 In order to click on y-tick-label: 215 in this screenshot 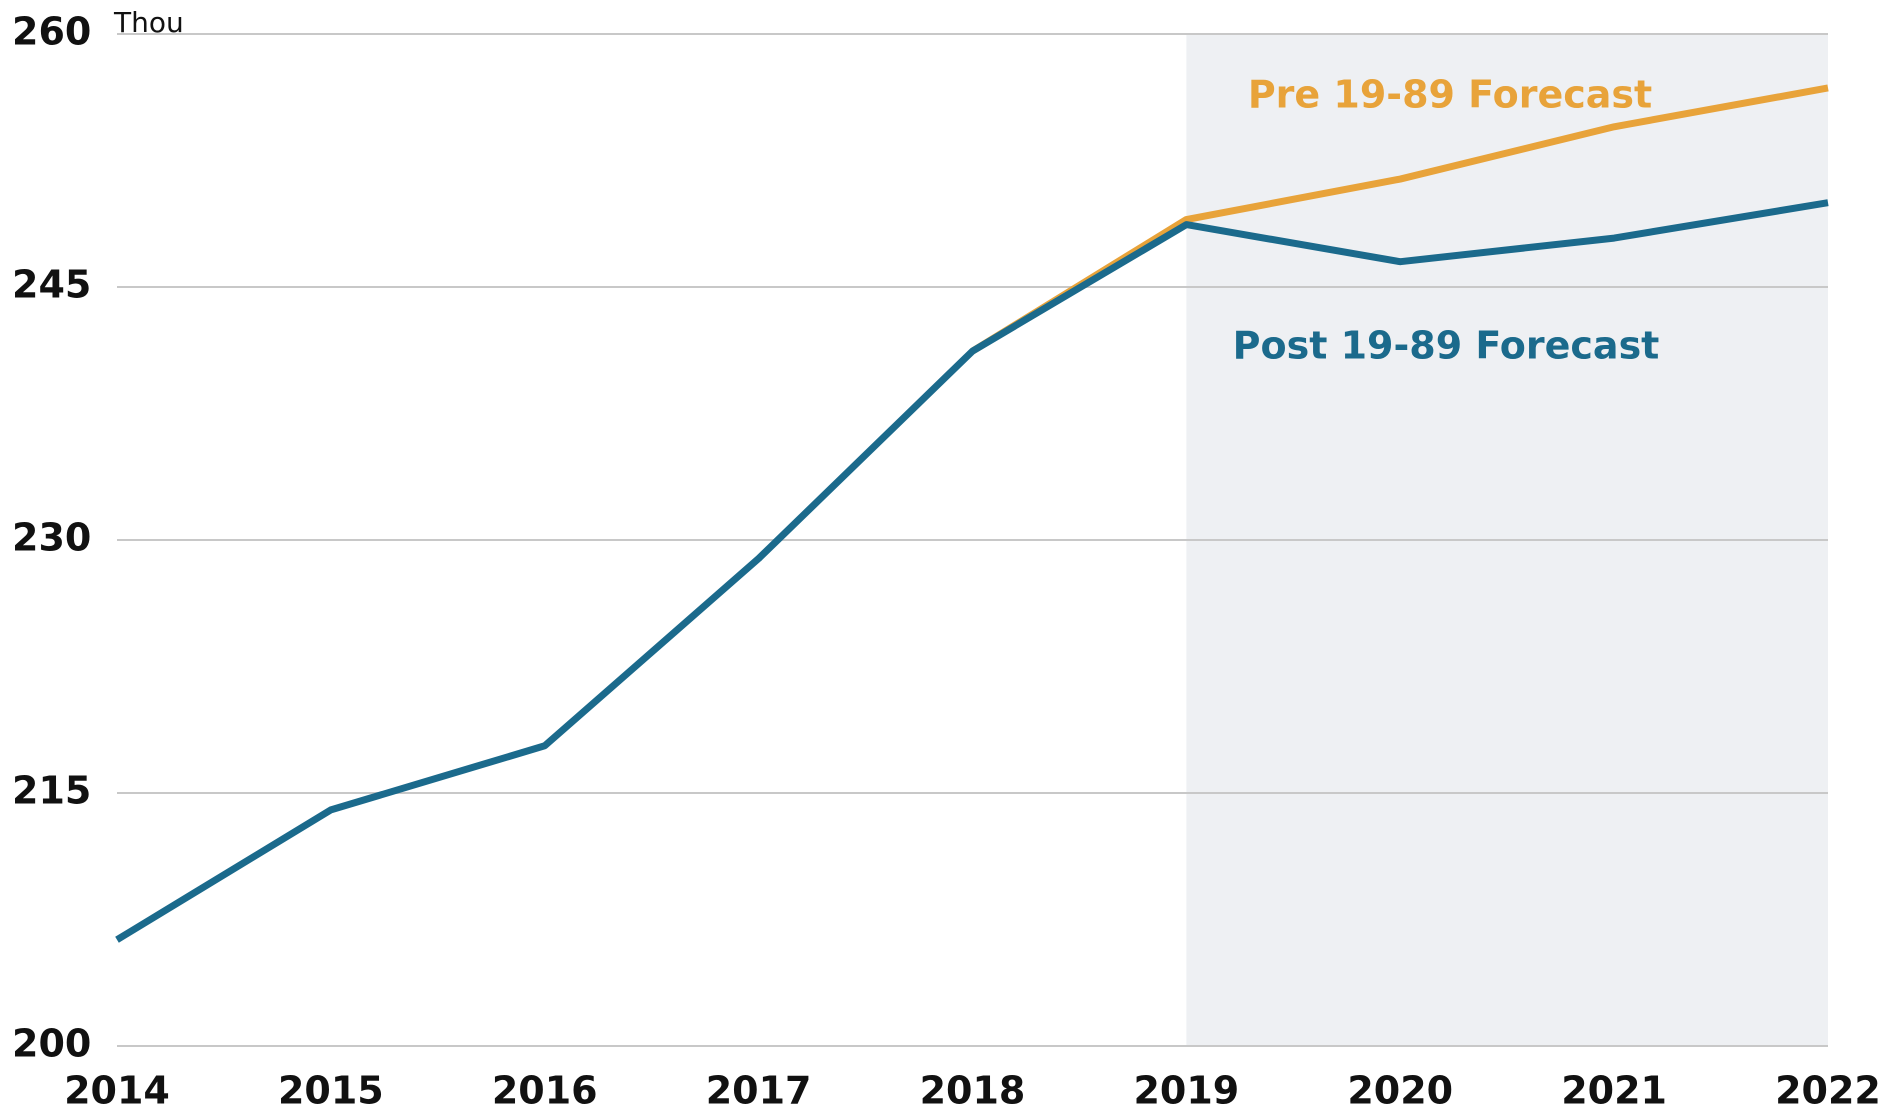, I will do `click(51, 791)`.